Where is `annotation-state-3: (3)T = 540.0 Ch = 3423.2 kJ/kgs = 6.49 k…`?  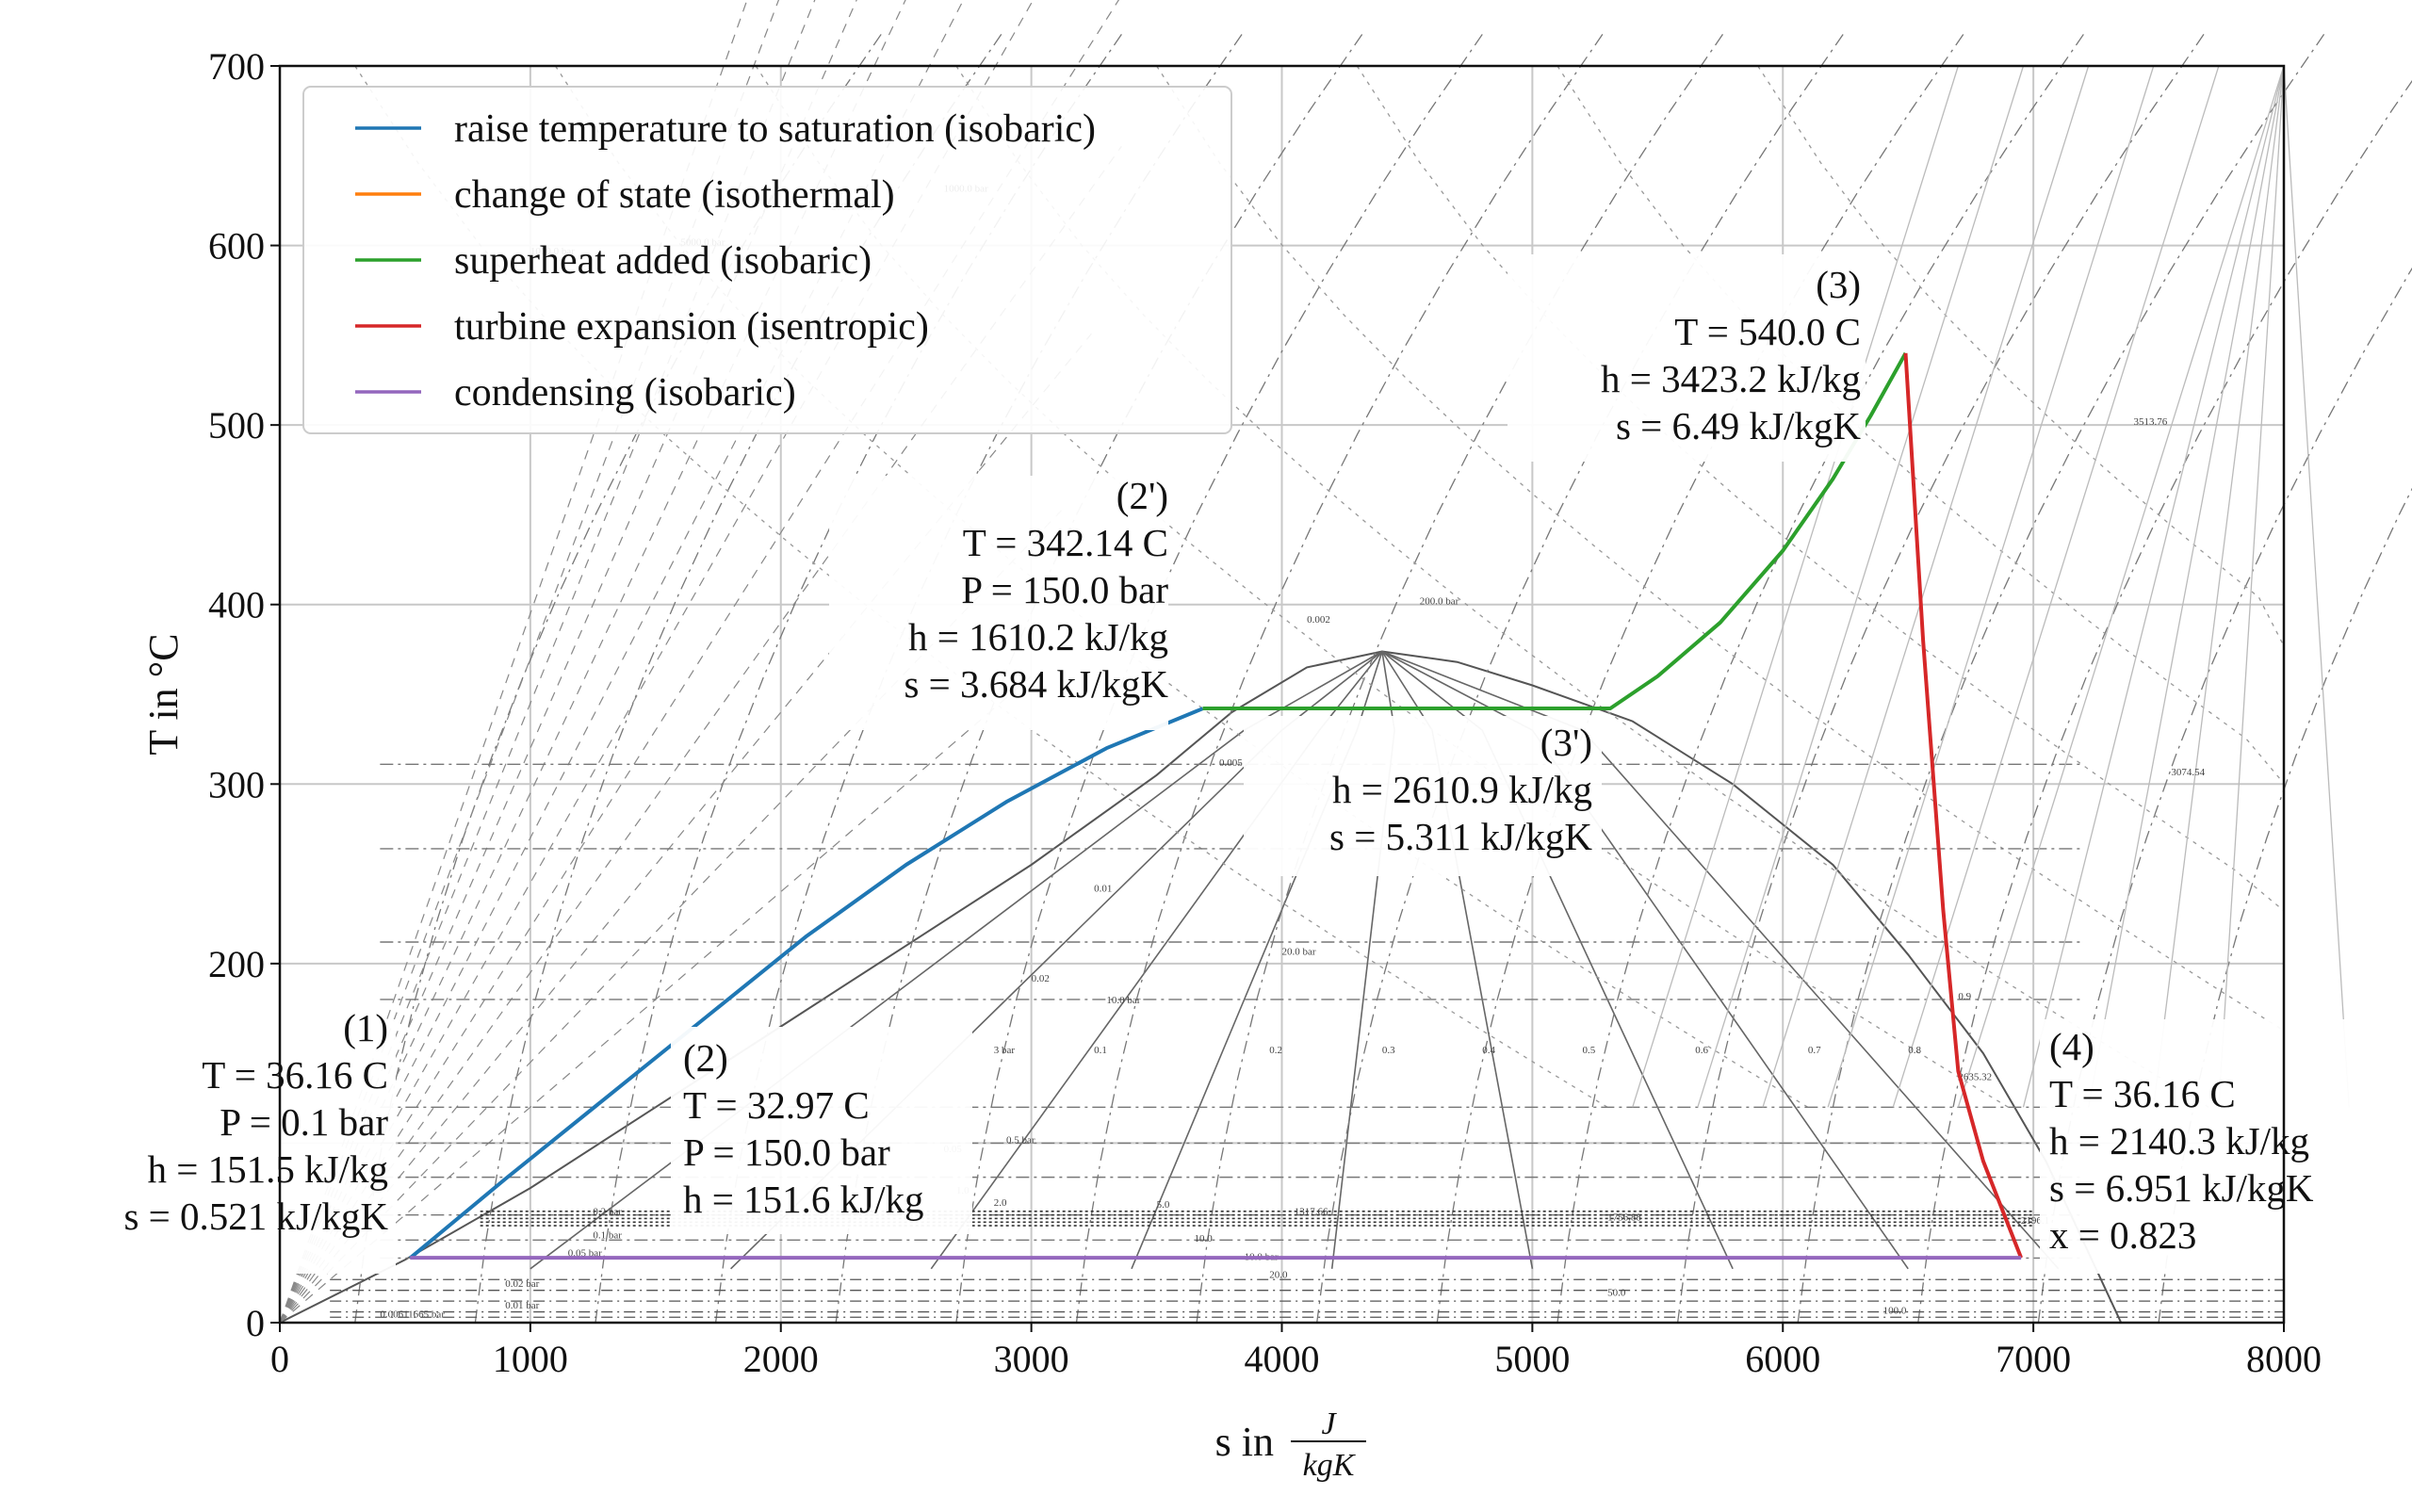
annotation-state-3: (3)T = 540.0 Ch = 3423.2 kJ/kgs = 6.49 k… is located at coordinates (1687, 358).